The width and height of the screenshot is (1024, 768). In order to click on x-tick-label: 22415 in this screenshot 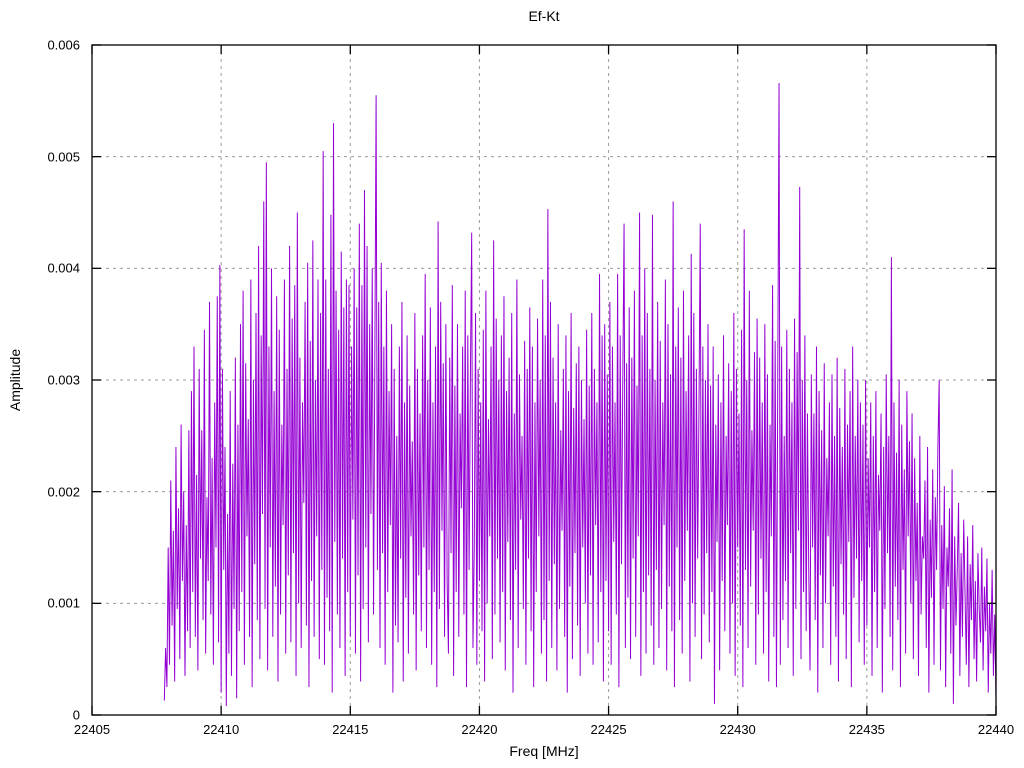, I will do `click(350, 729)`.